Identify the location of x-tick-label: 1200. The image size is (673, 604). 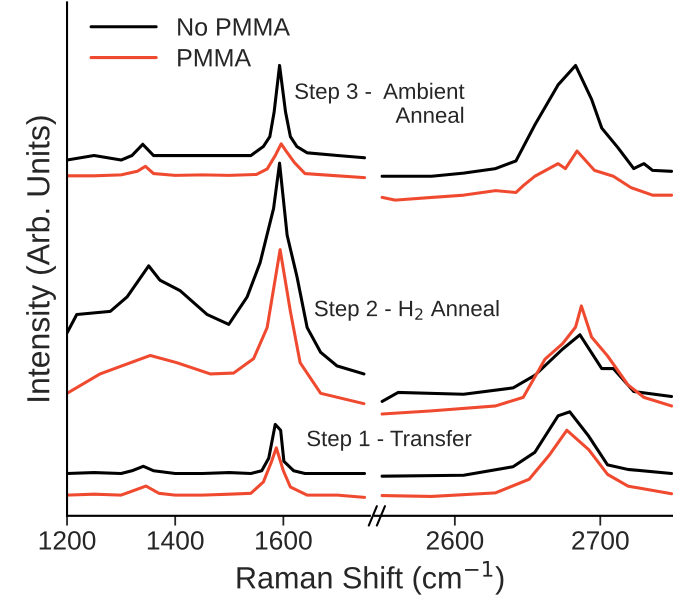
(68, 540).